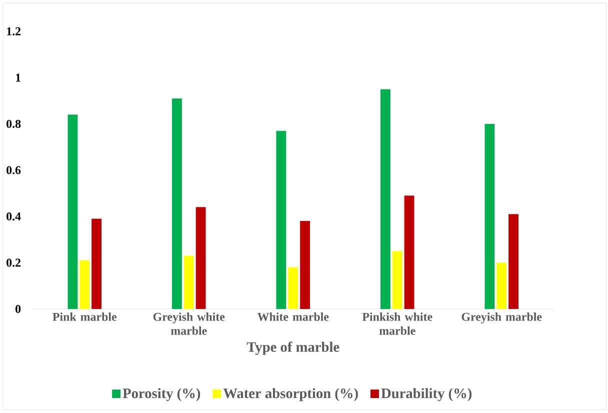  Describe the element at coordinates (189, 324) in the screenshot. I see `x-tick-label: Greyish white marble` at that location.